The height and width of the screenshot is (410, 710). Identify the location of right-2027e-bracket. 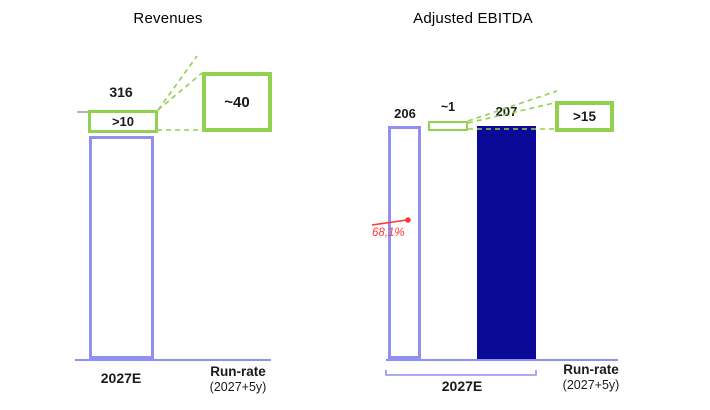
(461, 373).